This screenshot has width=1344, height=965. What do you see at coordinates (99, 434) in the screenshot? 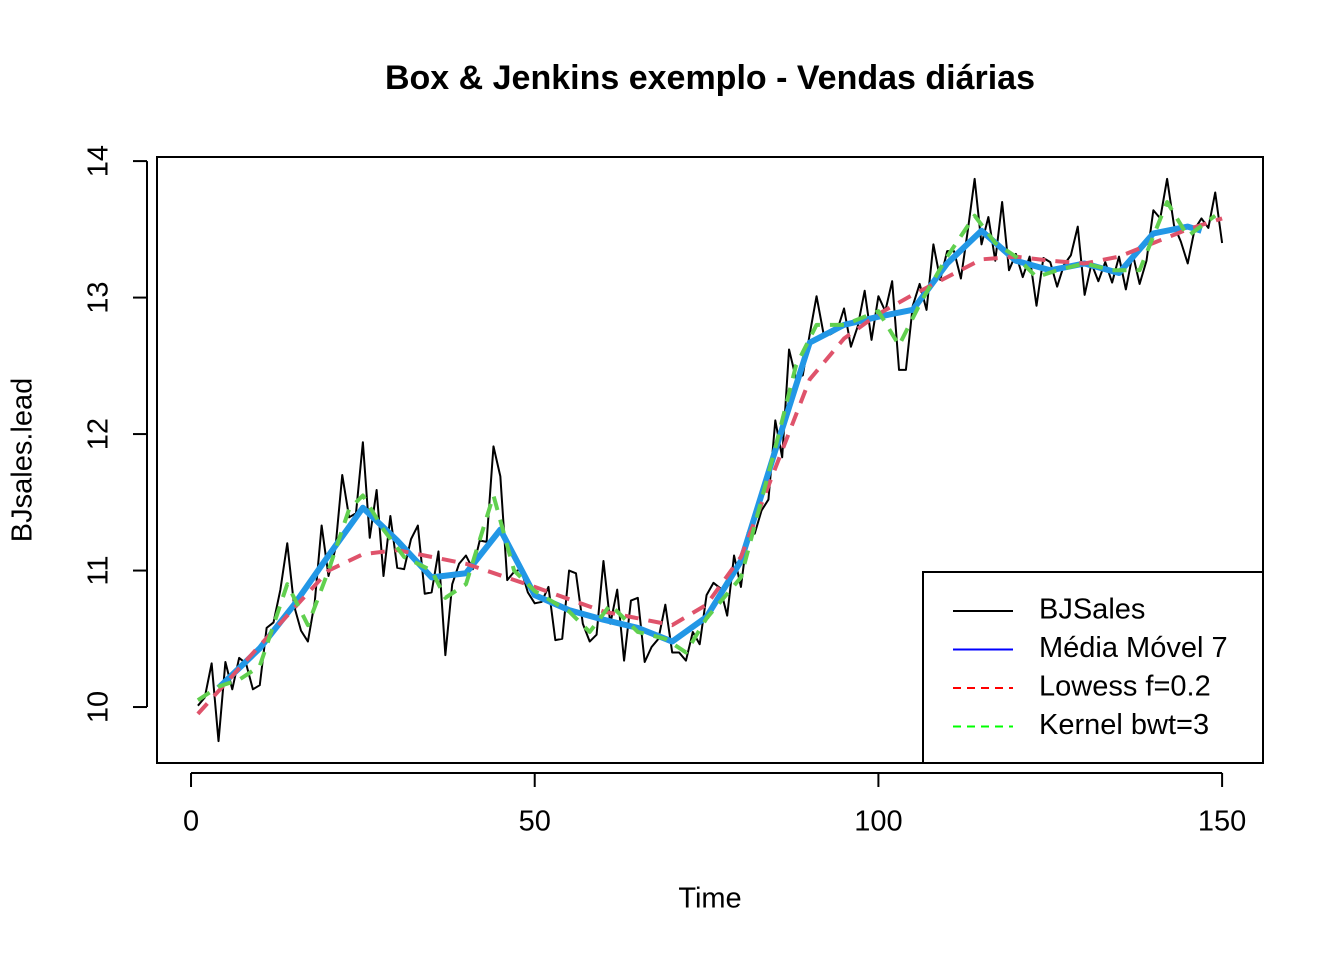
I see `y-tick-label: 12` at bounding box center [99, 434].